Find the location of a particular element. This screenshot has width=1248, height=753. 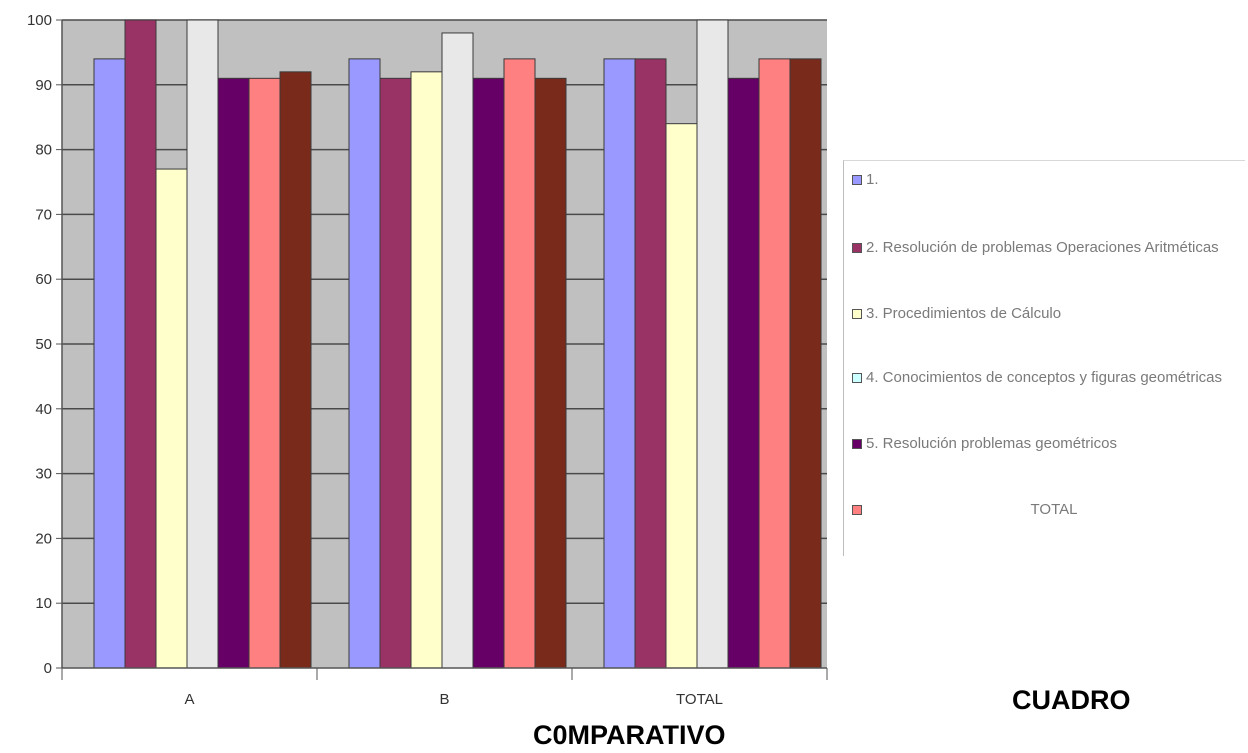

caption-line-1: CUADRO is located at coordinates (1071, 700).